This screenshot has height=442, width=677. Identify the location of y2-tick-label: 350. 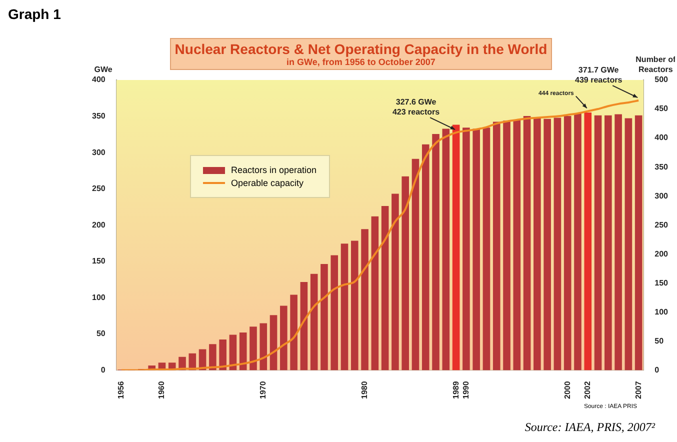
(661, 167).